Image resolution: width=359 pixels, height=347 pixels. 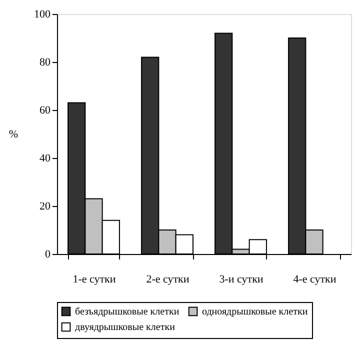 What do you see at coordinates (45, 206) in the screenshot?
I see `y-tick-label: 20` at bounding box center [45, 206].